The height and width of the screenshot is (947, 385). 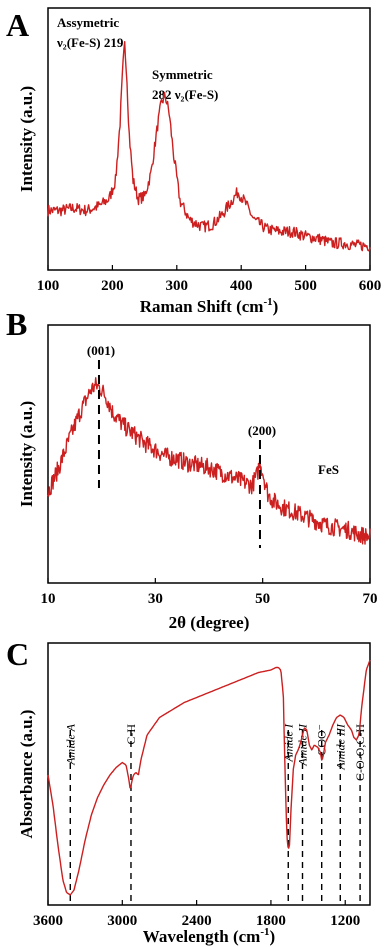 I want to click on panel-a-xtick-label: 300, so click(x=177, y=286).